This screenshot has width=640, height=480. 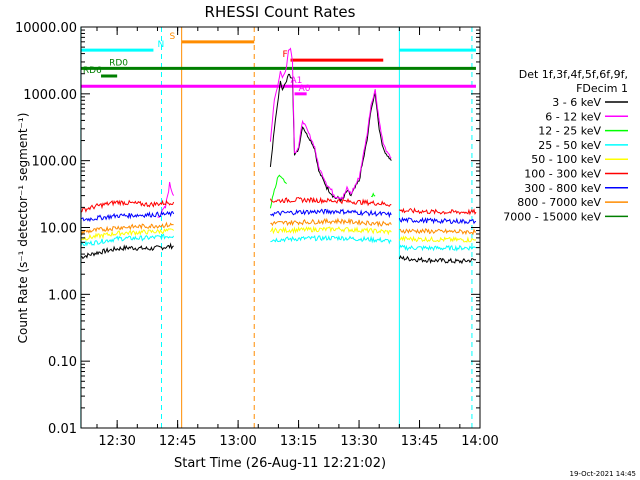 I want to click on legend-entry-label: 100 - 300 keV, so click(x=562, y=174).